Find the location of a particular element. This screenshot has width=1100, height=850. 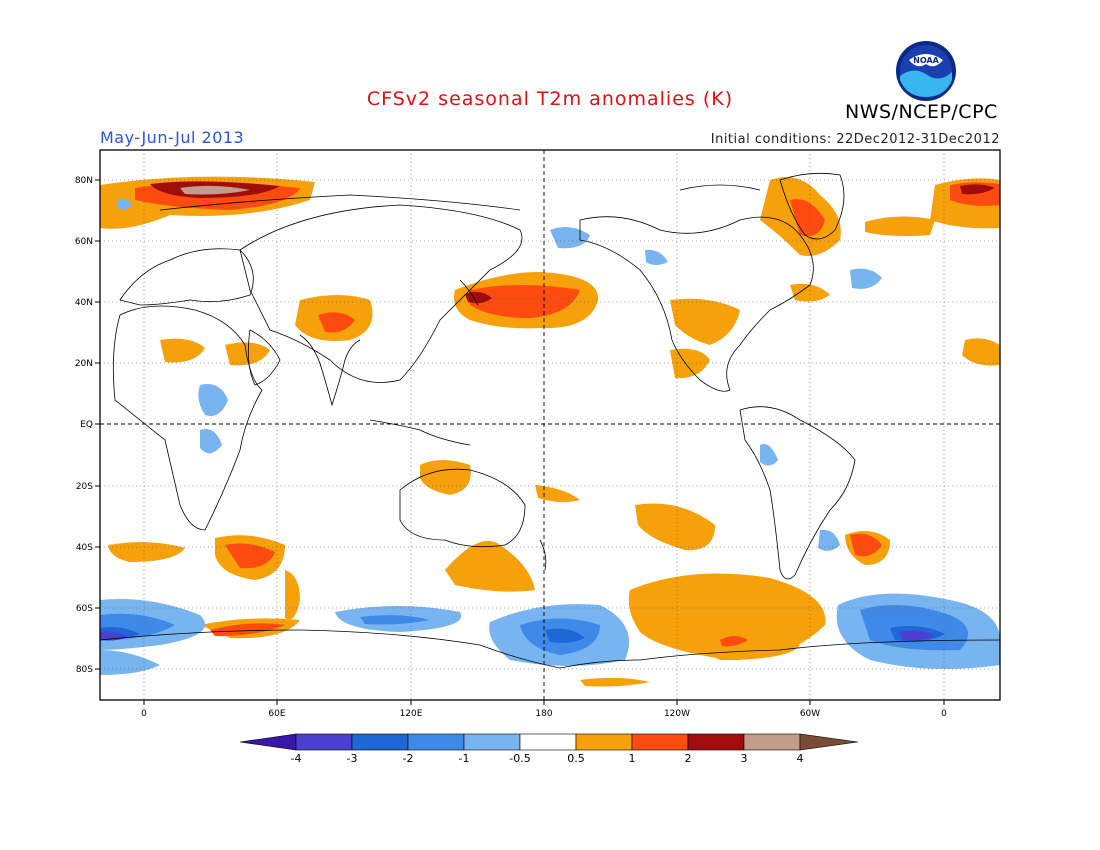

colorbar-label: 1 is located at coordinates (632, 758).